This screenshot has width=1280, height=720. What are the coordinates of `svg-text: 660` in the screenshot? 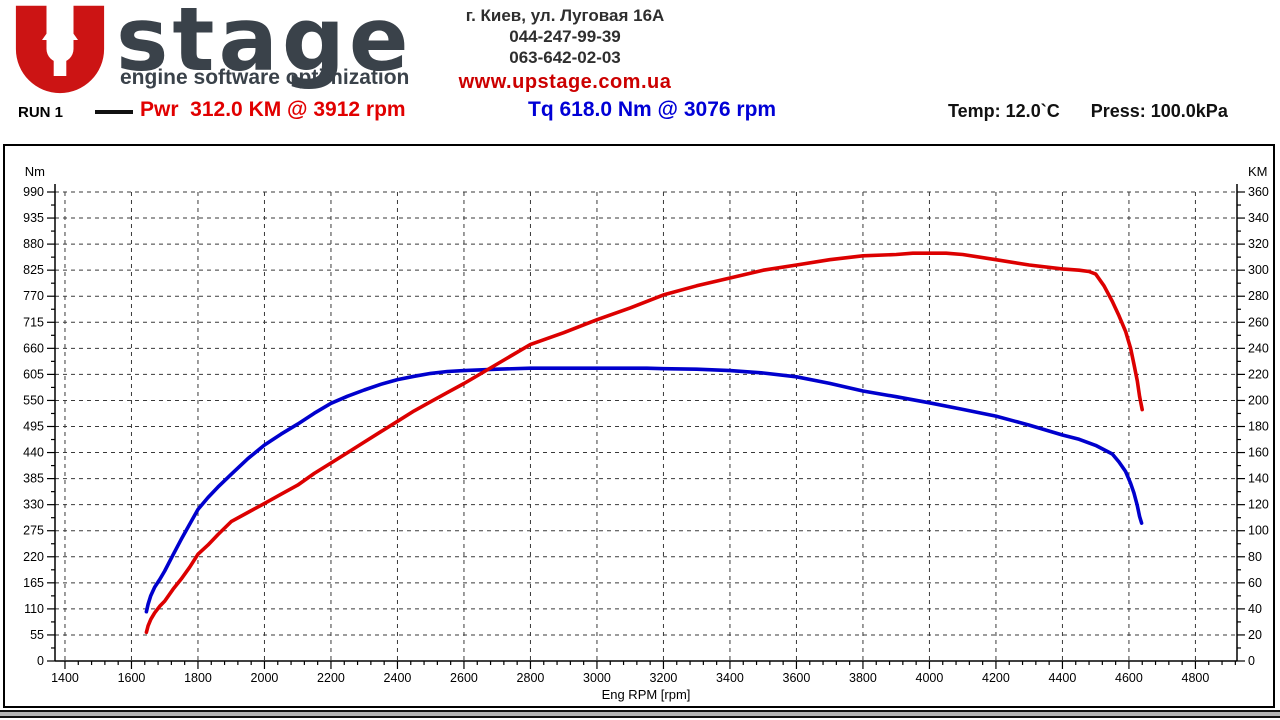 It's located at (33, 348).